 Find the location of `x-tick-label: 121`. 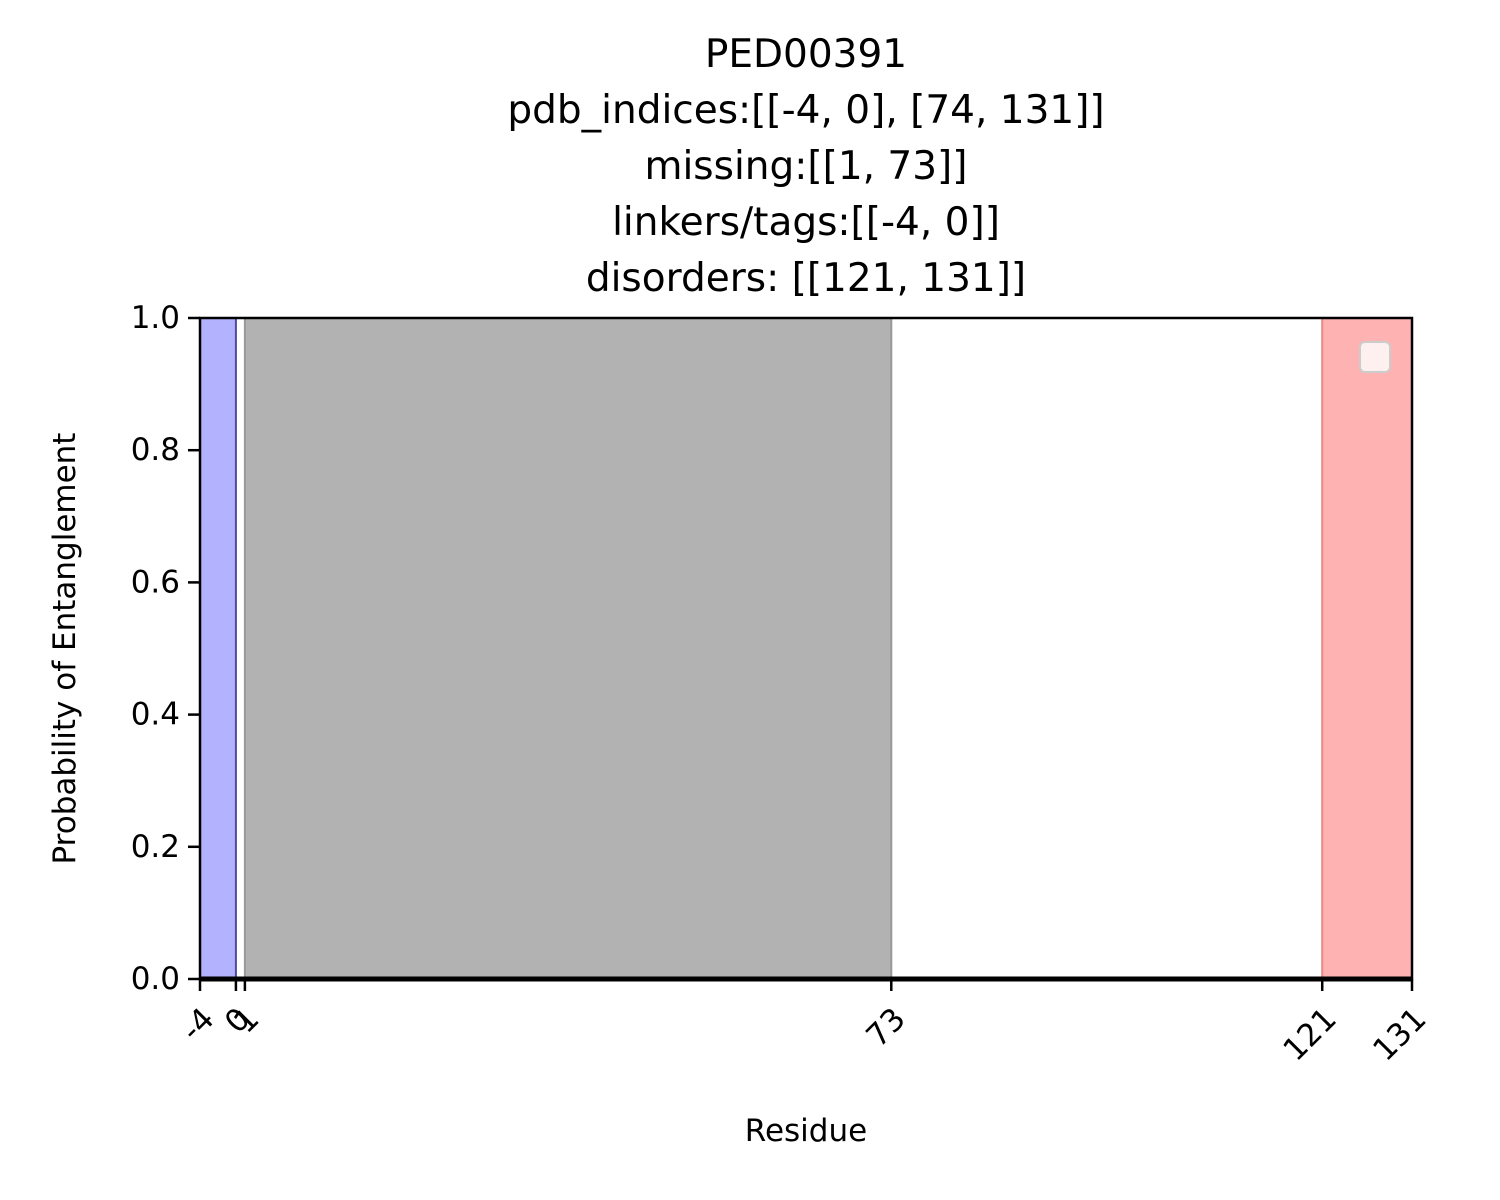

x-tick-label: 121 is located at coordinates (1309, 1034).